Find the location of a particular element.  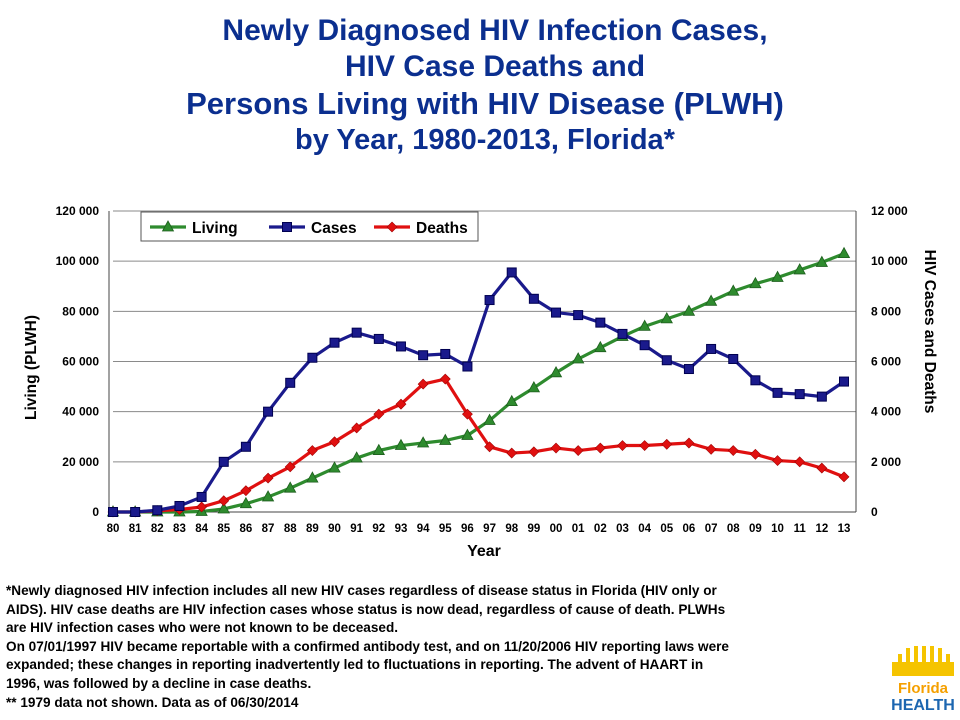

x-tick-label: 11 is located at coordinates (800, 529).